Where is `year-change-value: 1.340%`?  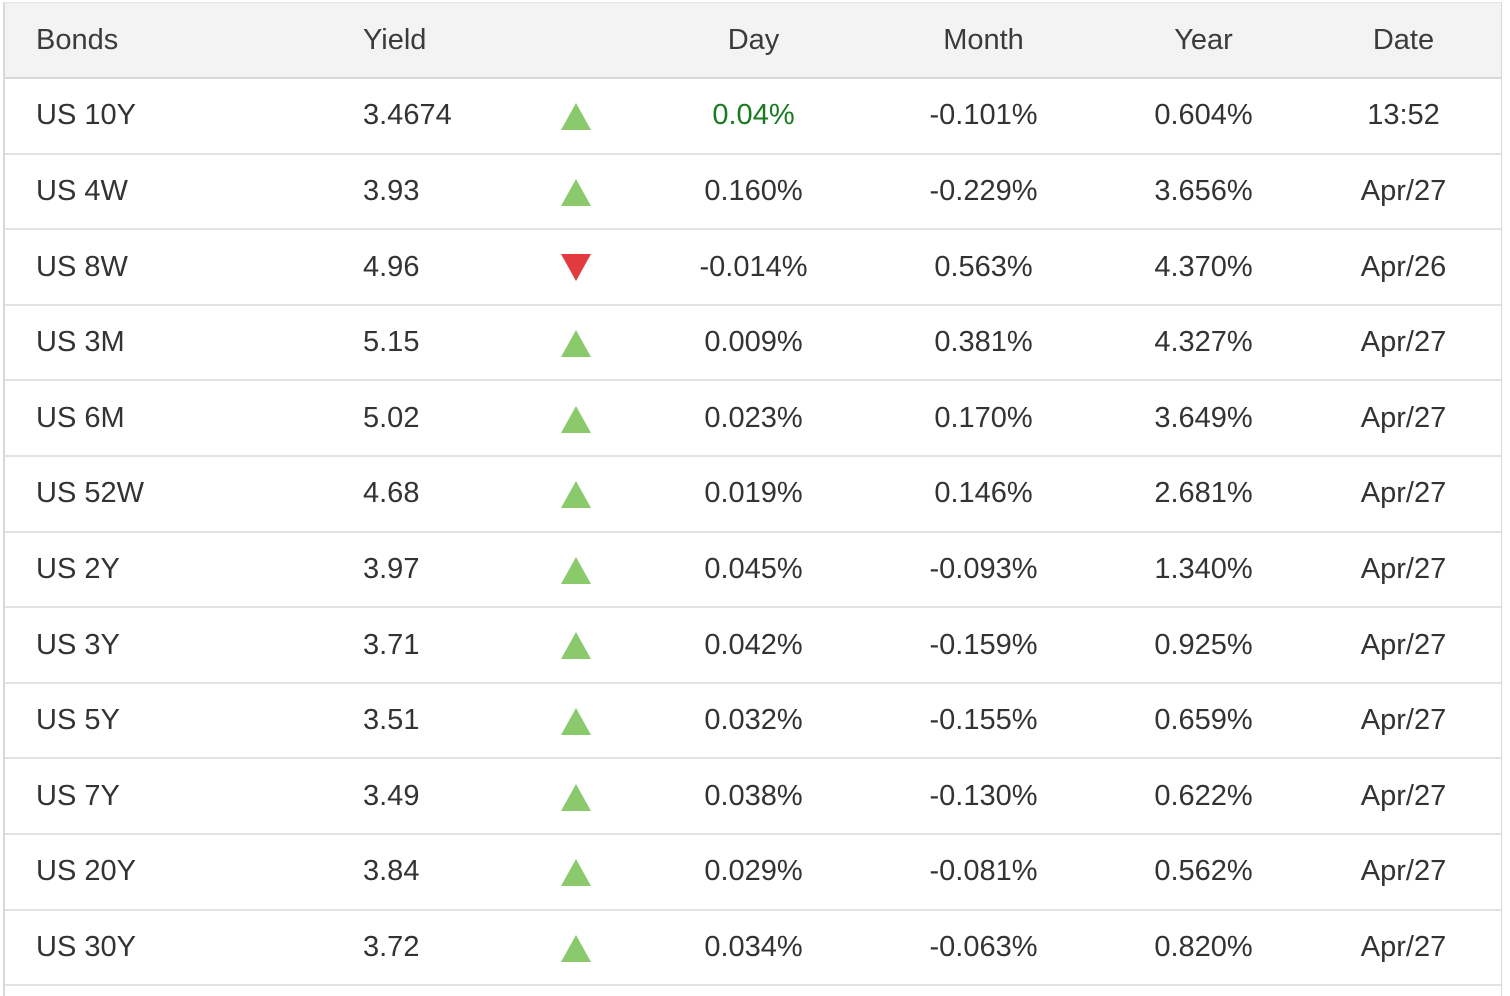
year-change-value: 1.340% is located at coordinates (1203, 568).